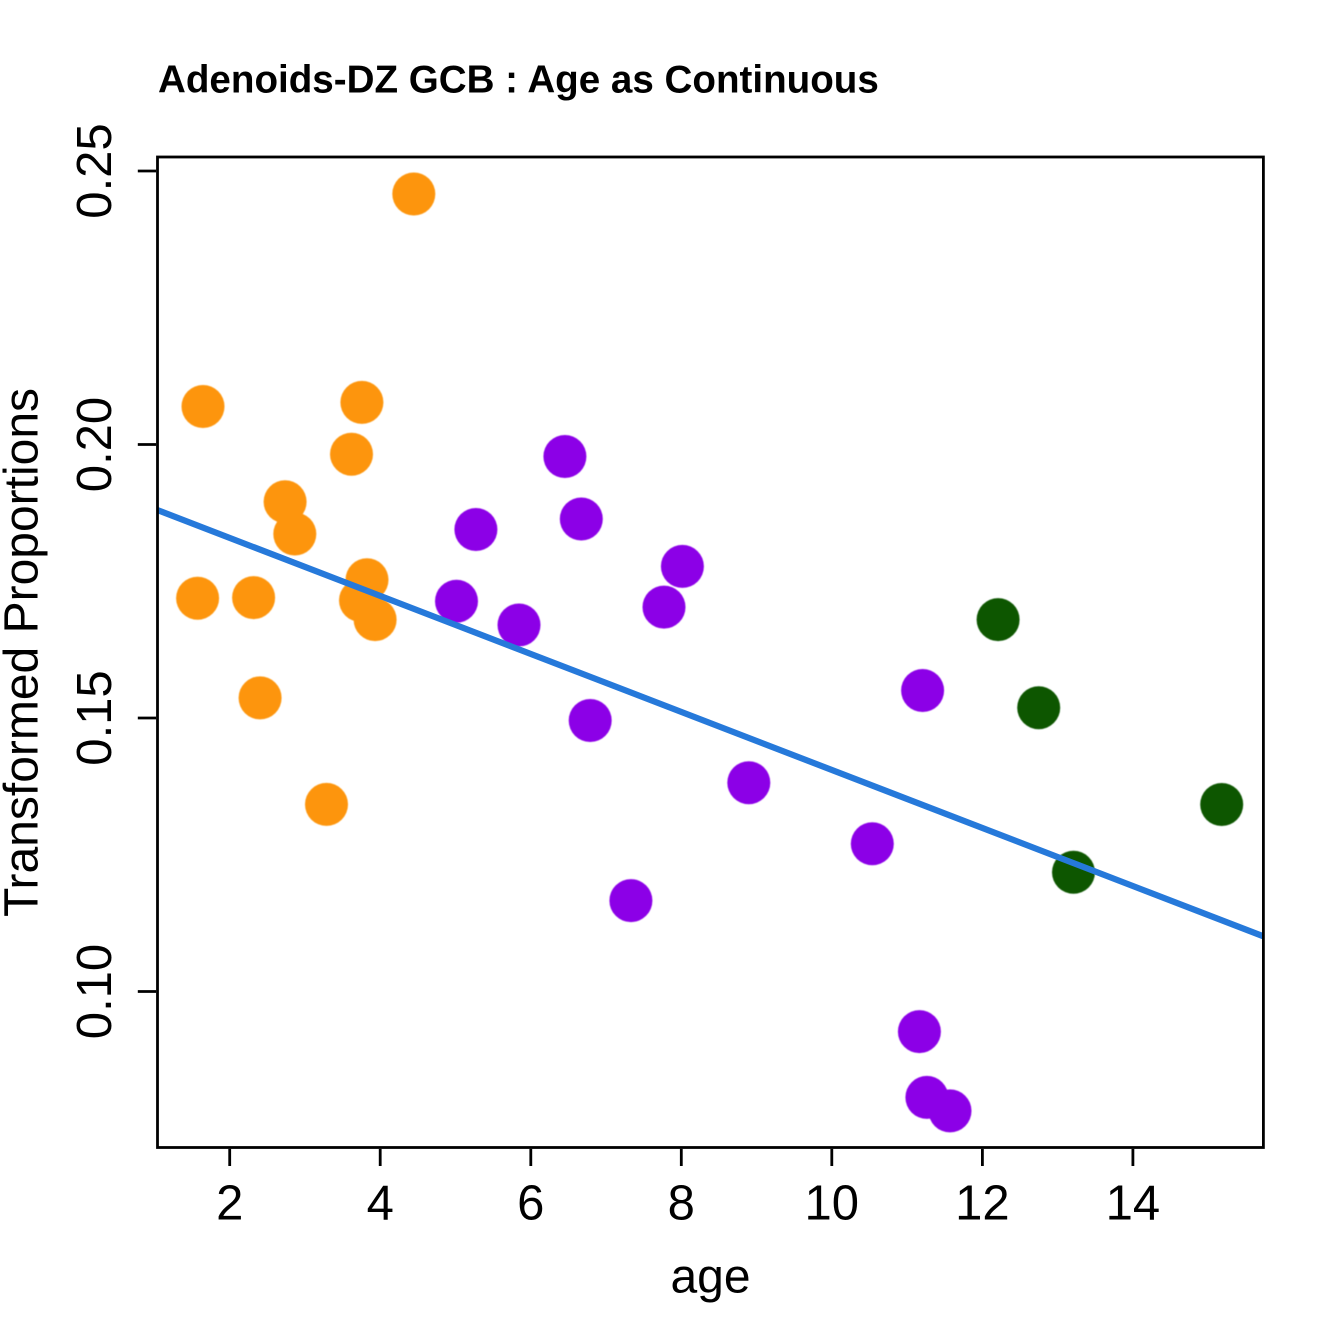 The image size is (1344, 1344). What do you see at coordinates (832, 1204) in the screenshot?
I see `svg-text: 10` at bounding box center [832, 1204].